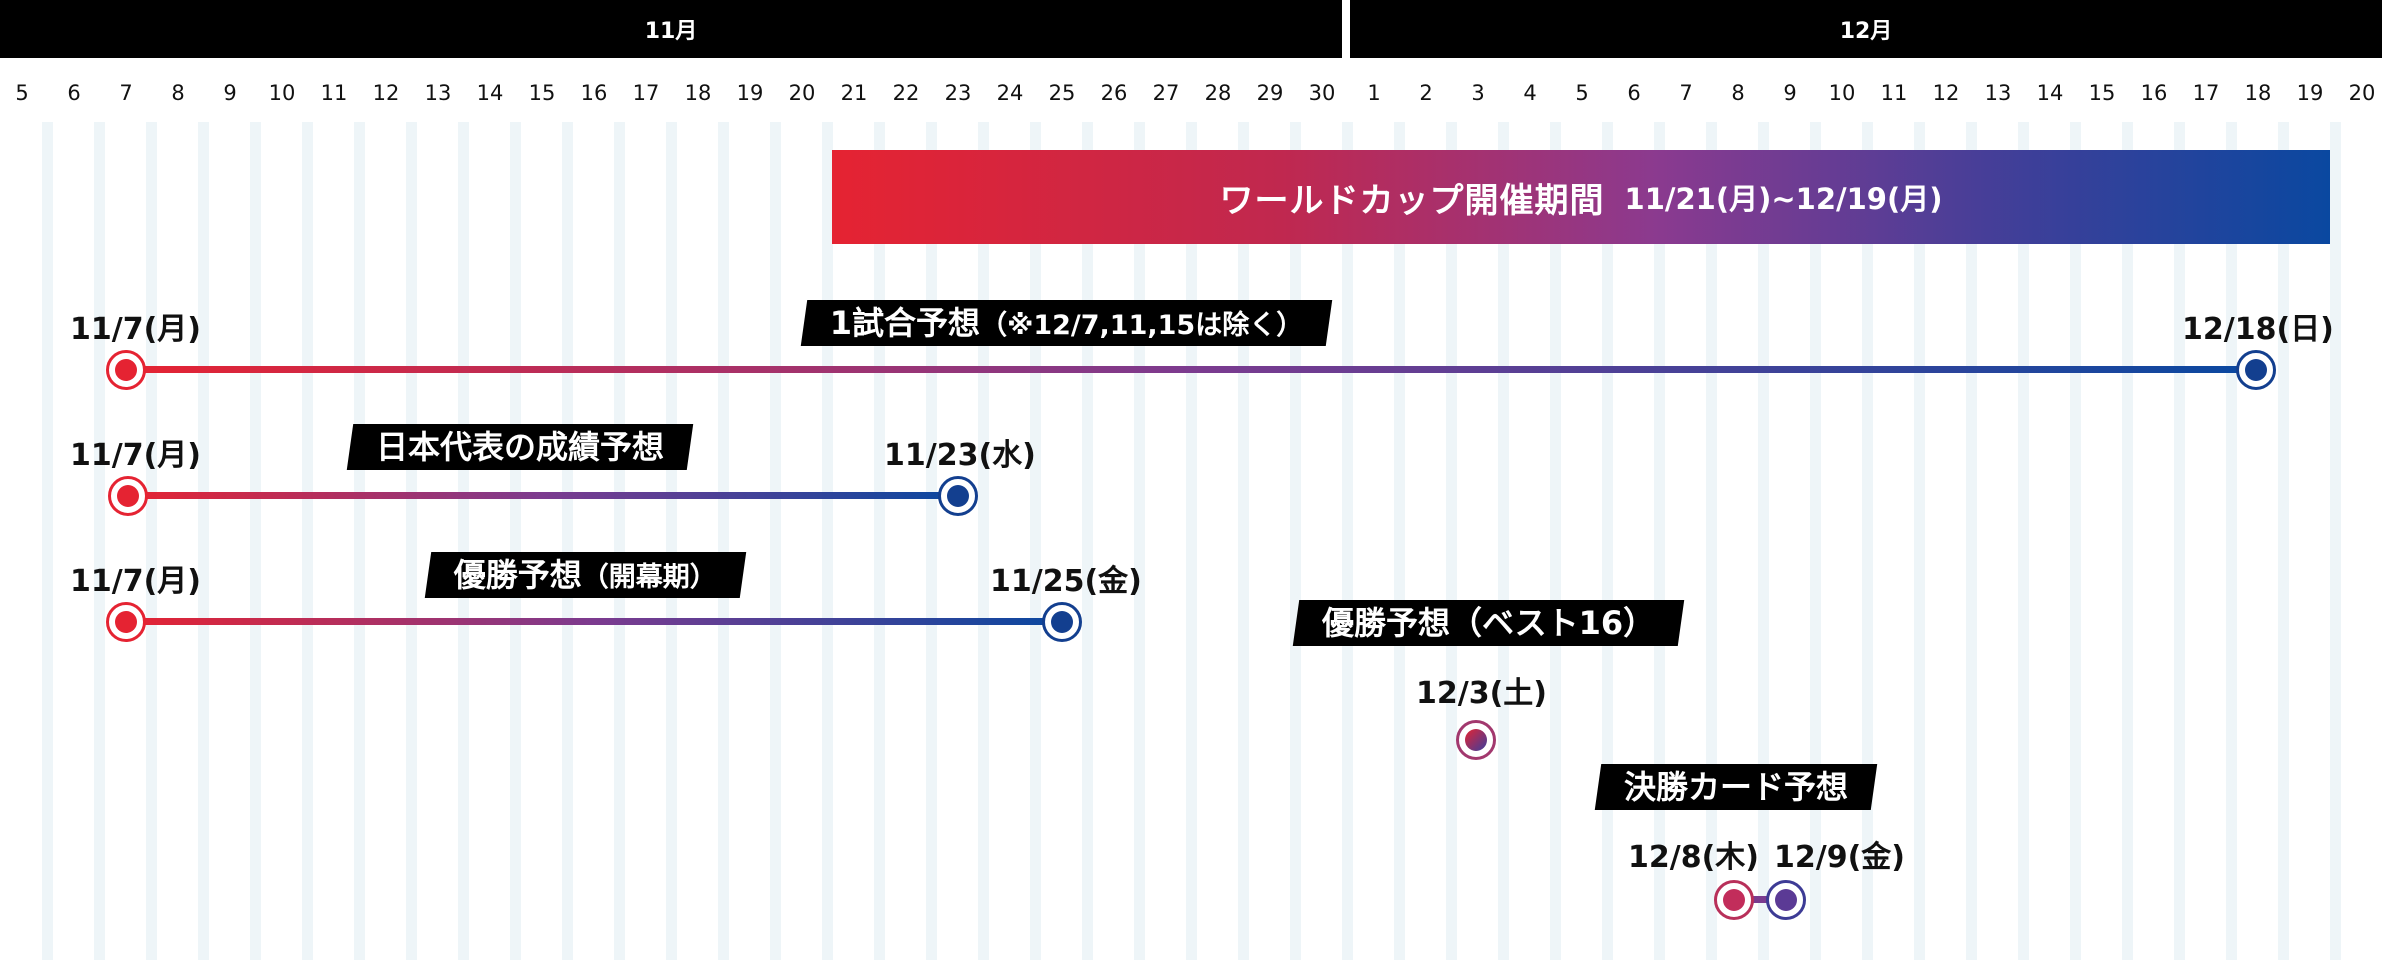 The width and height of the screenshot is (2382, 960). What do you see at coordinates (1489, 623) in the screenshot?
I see `row4-tag-title: 優勝予想（ベスト16）` at bounding box center [1489, 623].